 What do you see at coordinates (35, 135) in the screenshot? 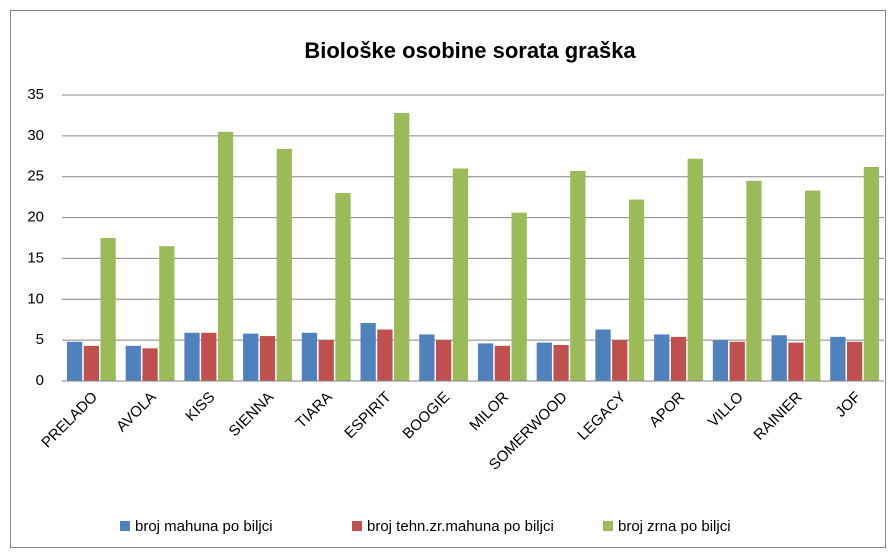
I see `y-tick-label: 30` at bounding box center [35, 135].